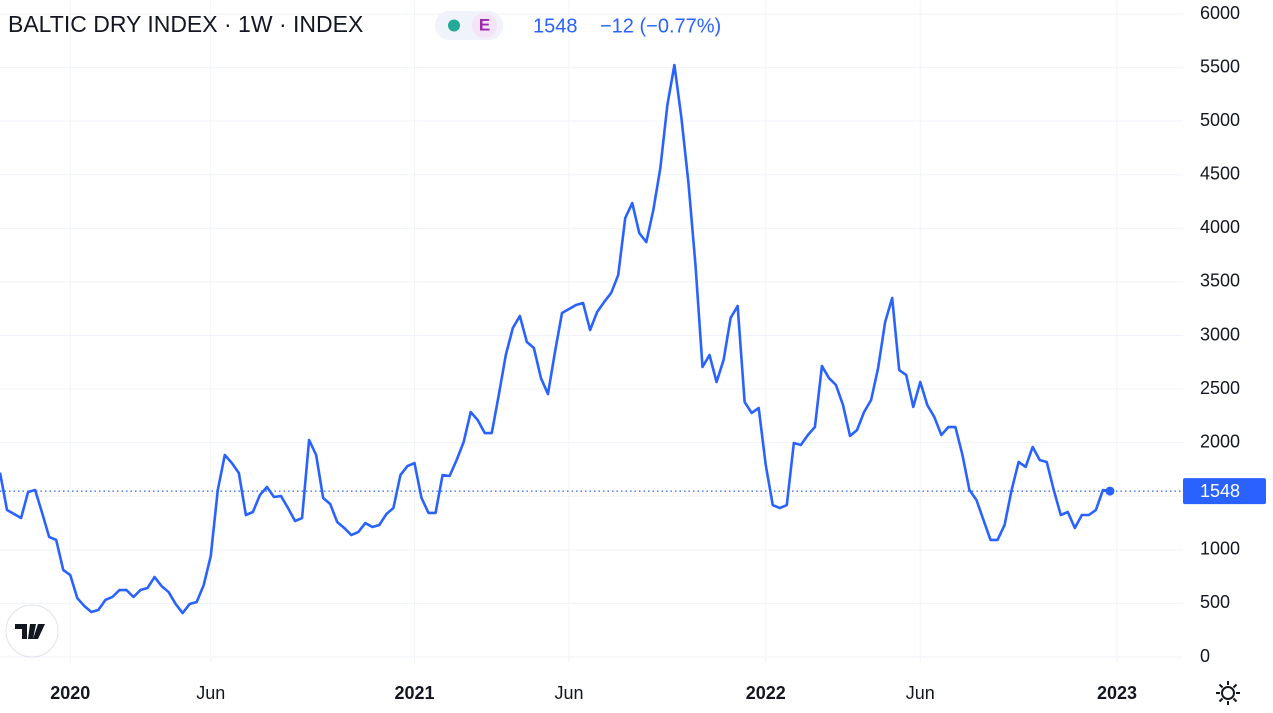  What do you see at coordinates (1220, 120) in the screenshot?
I see `y-tick-label: 5000` at bounding box center [1220, 120].